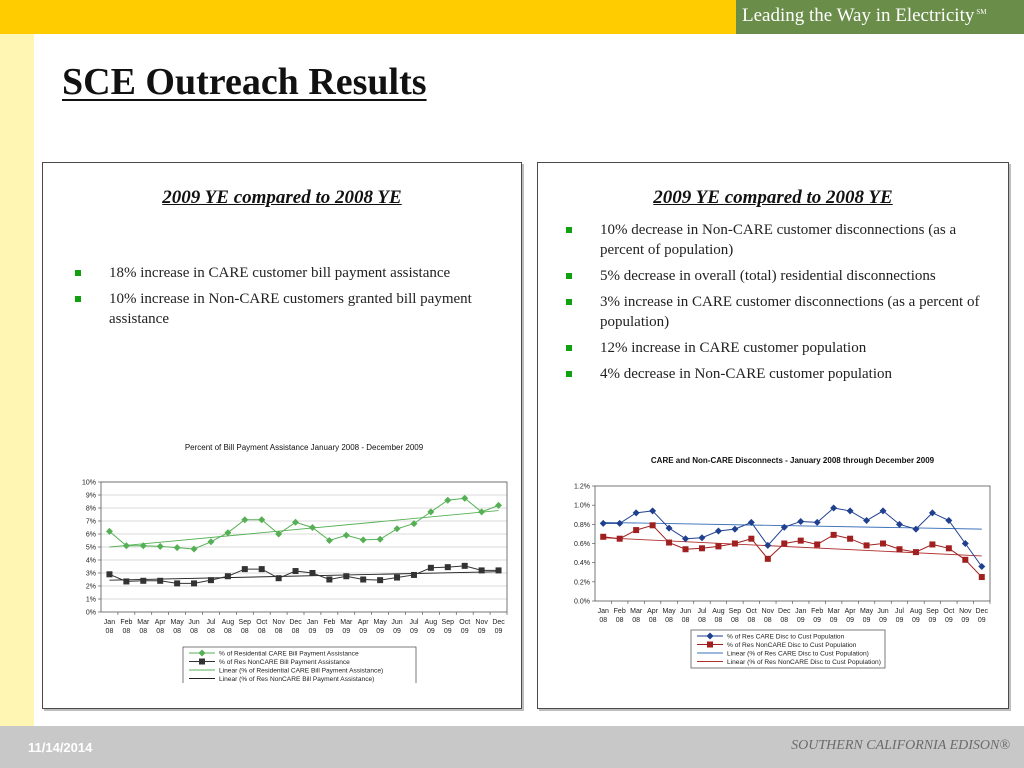 This screenshot has width=1024, height=768. Describe the element at coordinates (582, 544) in the screenshot. I see `y-tick-label: 0.6%` at that location.